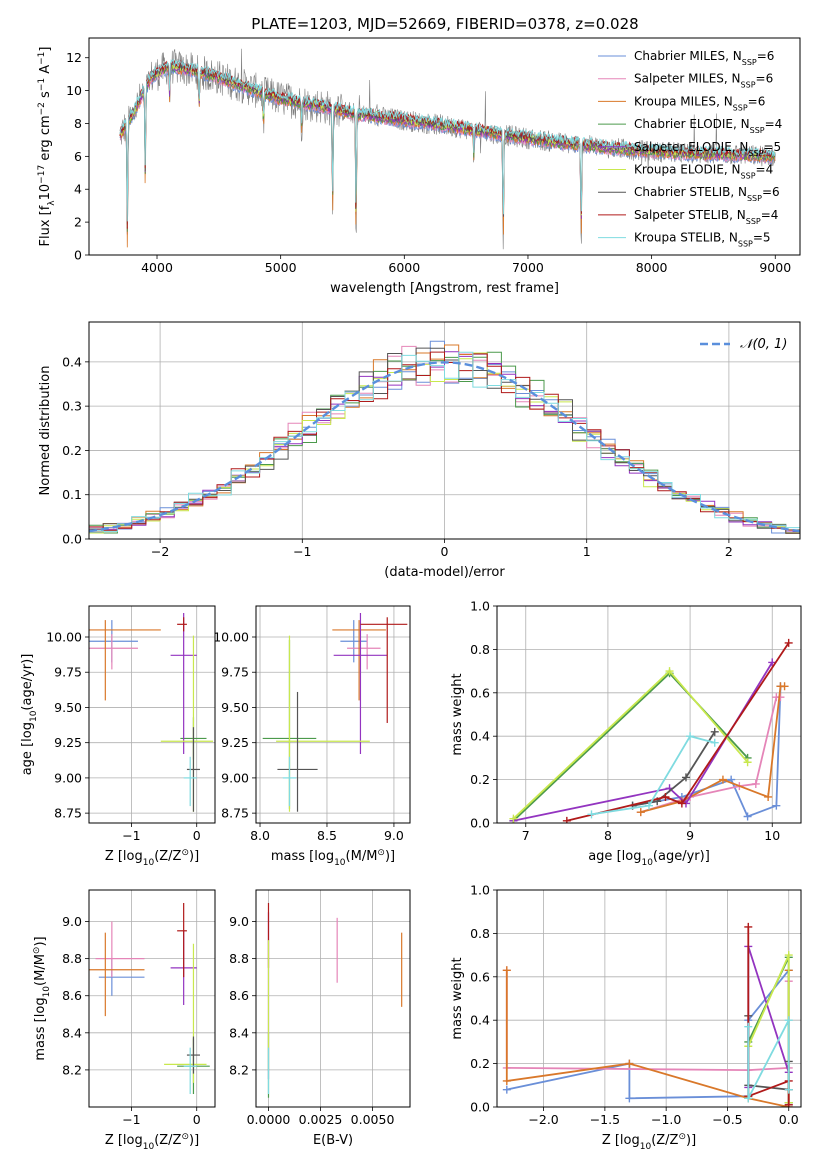 Image resolution: width=819 pixels, height=1170 pixels. I want to click on x-tick-label: −1.5, so click(605, 1119).